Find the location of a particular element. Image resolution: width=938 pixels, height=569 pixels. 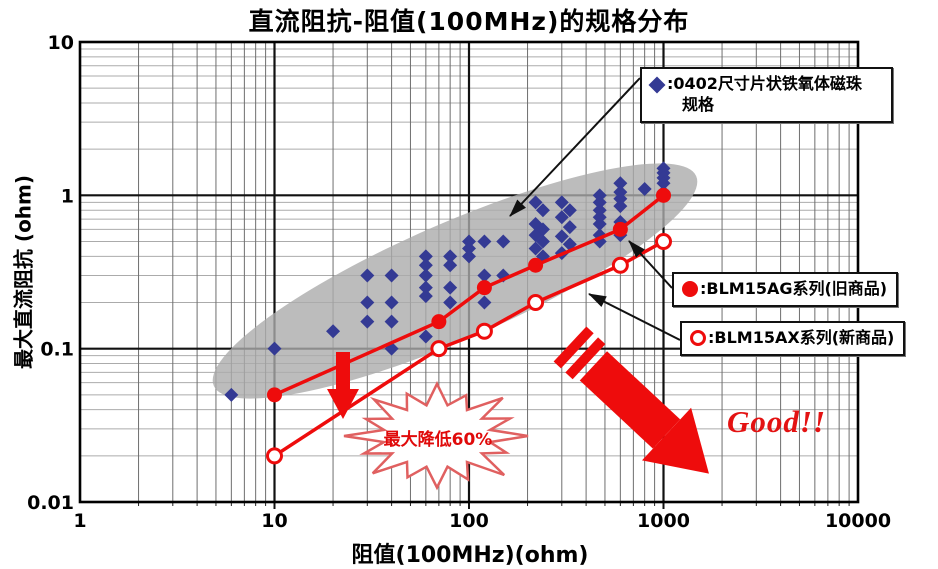

legend-blm15ax: :BLM15AX系列(新商品) is located at coordinates (793, 338).